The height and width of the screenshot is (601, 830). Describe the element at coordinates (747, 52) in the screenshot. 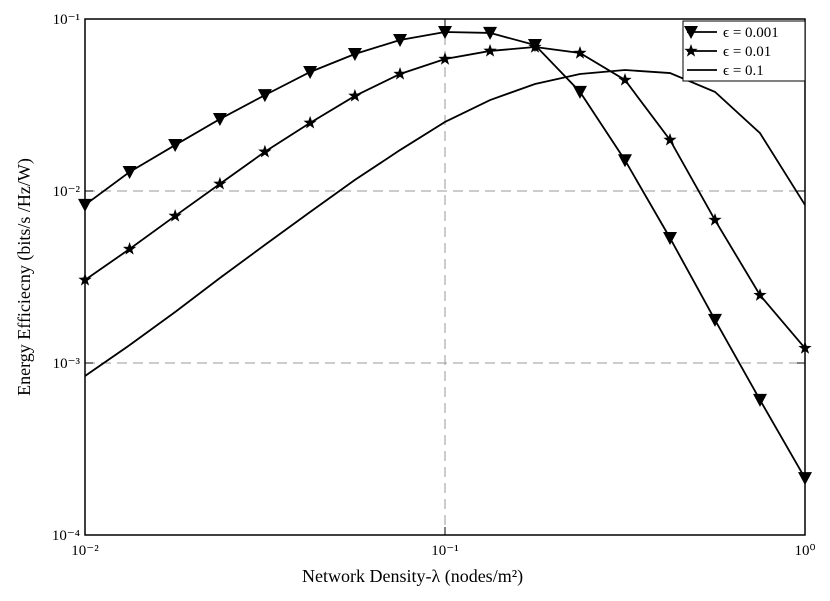

I see `legend-label: ϵ = 0.01` at that location.